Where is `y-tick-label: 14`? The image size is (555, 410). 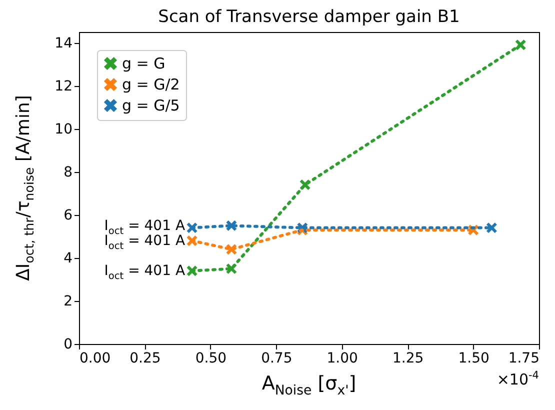
y-tick-label: 14 is located at coordinates (63, 43).